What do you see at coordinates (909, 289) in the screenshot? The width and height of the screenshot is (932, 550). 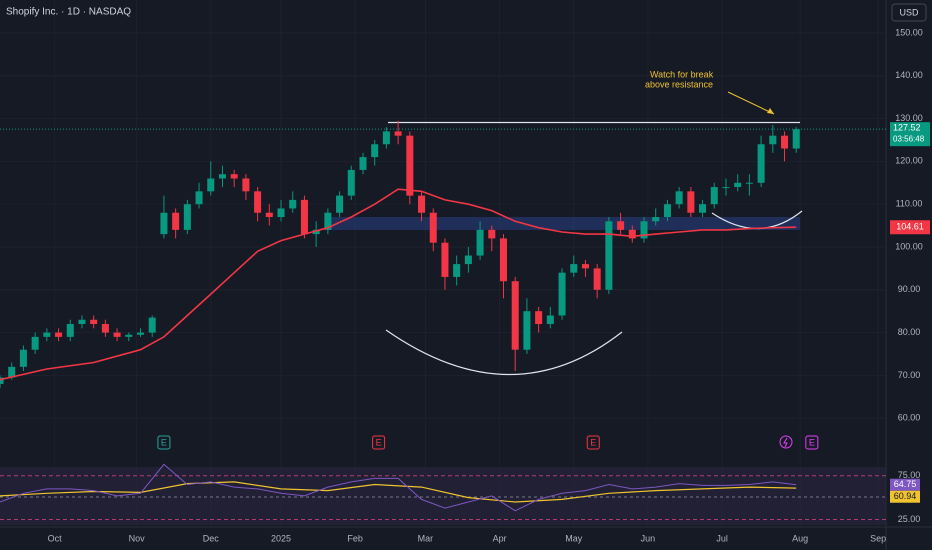 I see `y-tick-label: 90.00` at bounding box center [909, 289].